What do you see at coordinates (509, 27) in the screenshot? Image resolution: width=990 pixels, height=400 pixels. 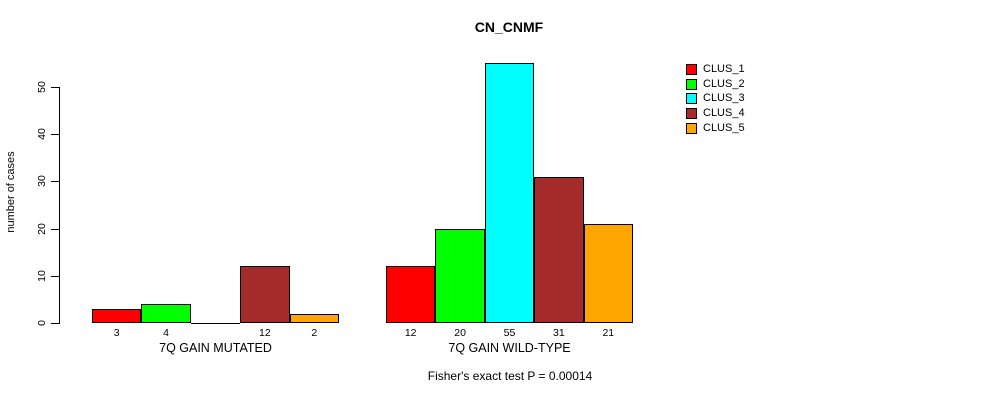 I see `chart-title: CN_CNMF` at bounding box center [509, 27].